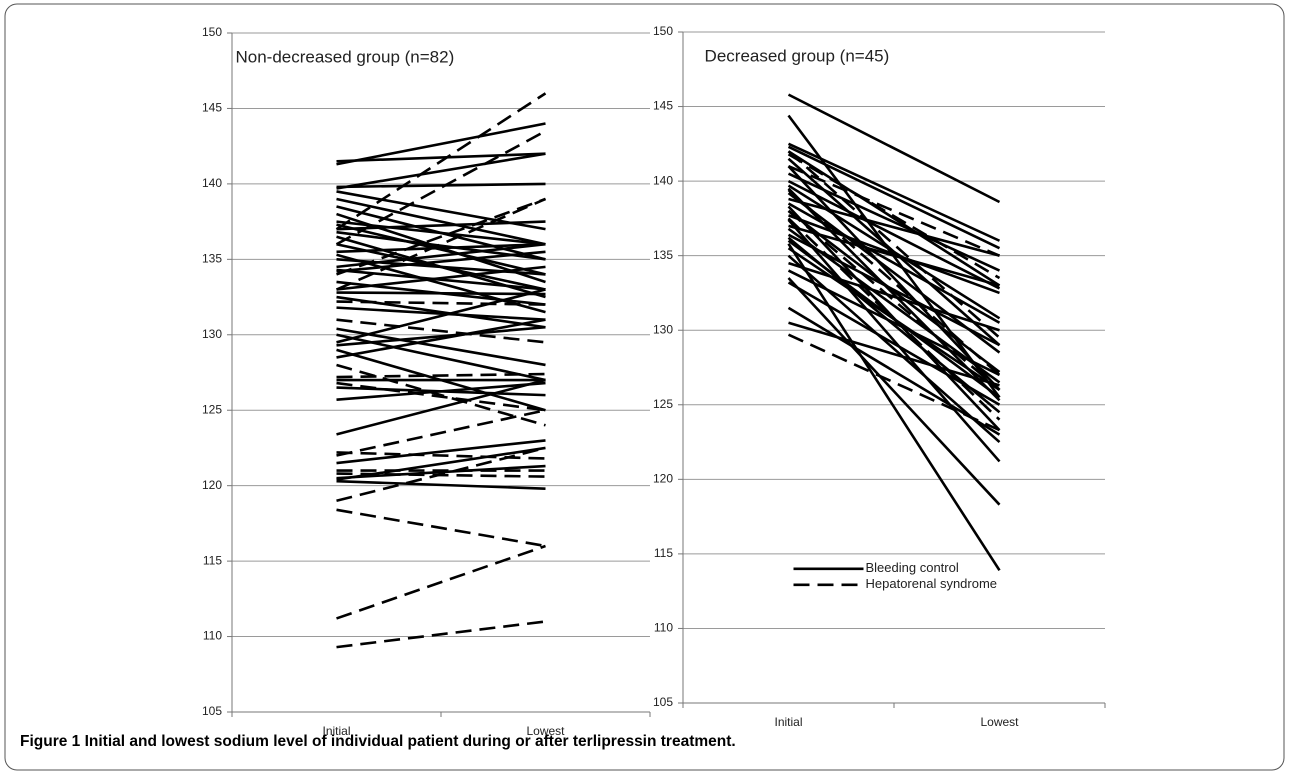 This screenshot has height=783, width=1290. Describe the element at coordinates (932, 583) in the screenshot. I see `legend-label: Hepatorenal syndrome` at that location.